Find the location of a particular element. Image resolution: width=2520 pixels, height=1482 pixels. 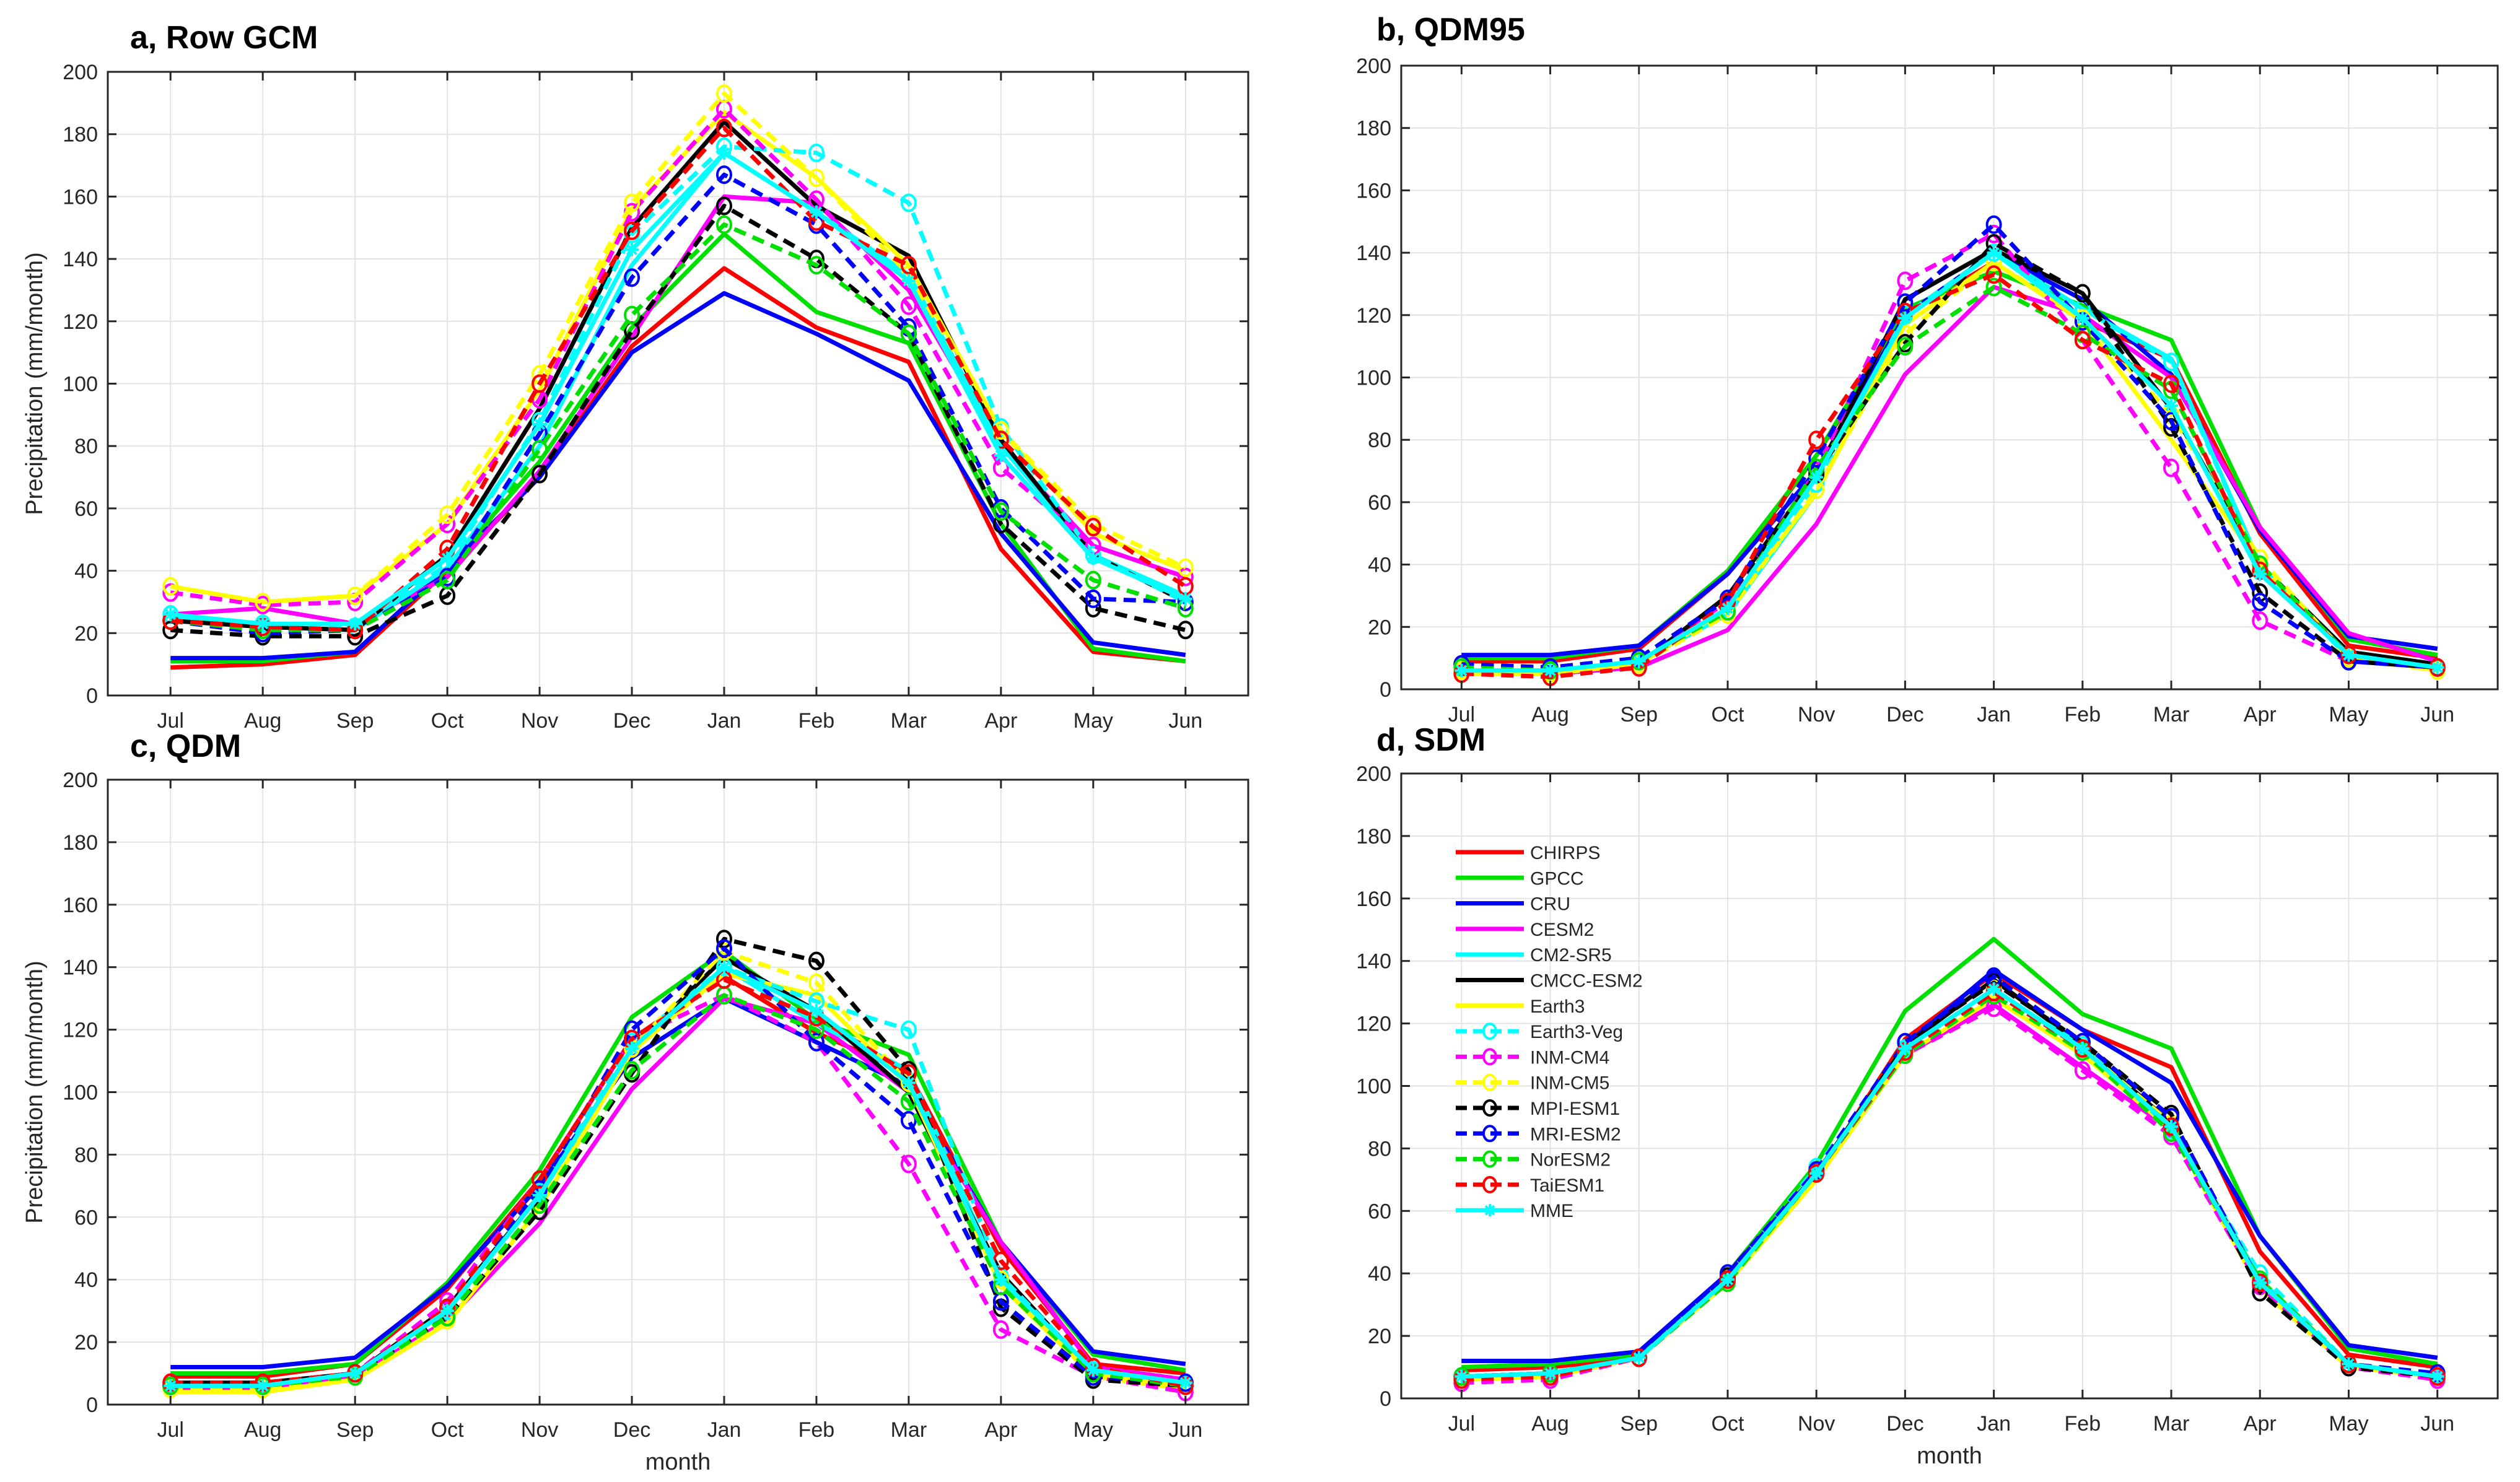

x-axis-label: month is located at coordinates (1949, 1456).